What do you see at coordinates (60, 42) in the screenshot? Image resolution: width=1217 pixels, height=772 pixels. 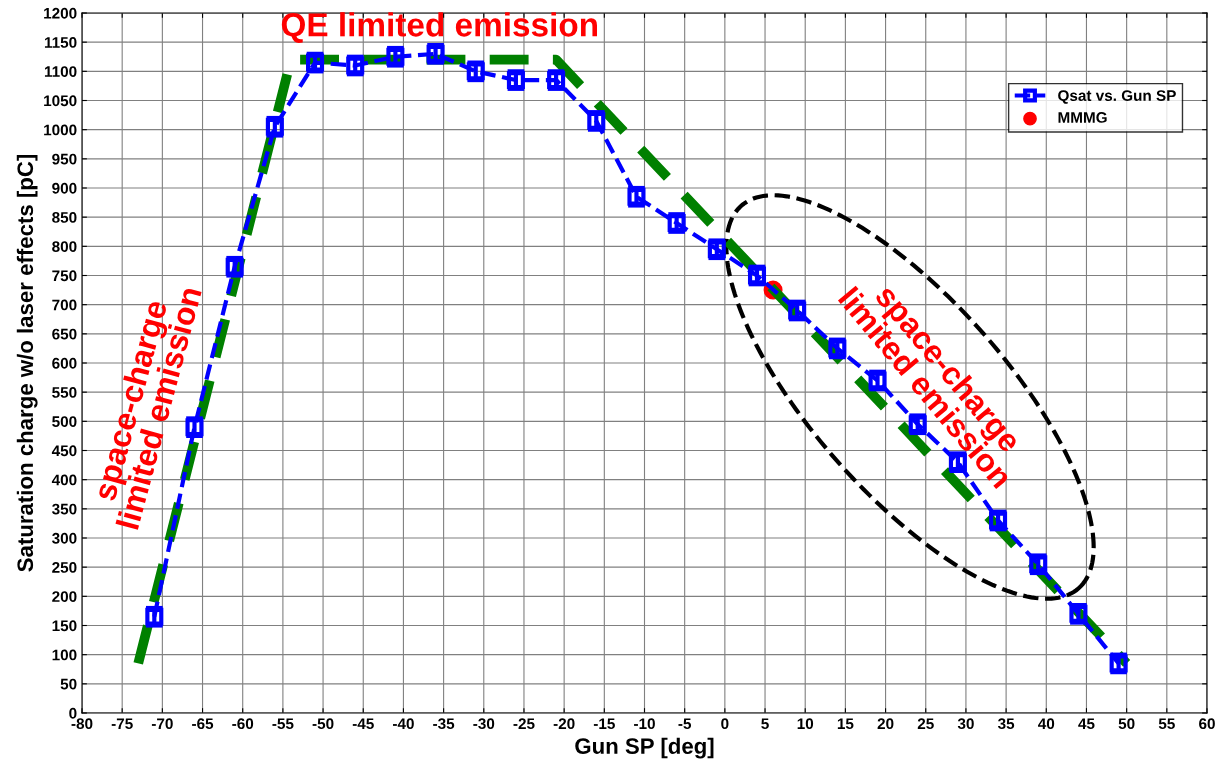 I see `y-tick-label: 1150` at bounding box center [60, 42].